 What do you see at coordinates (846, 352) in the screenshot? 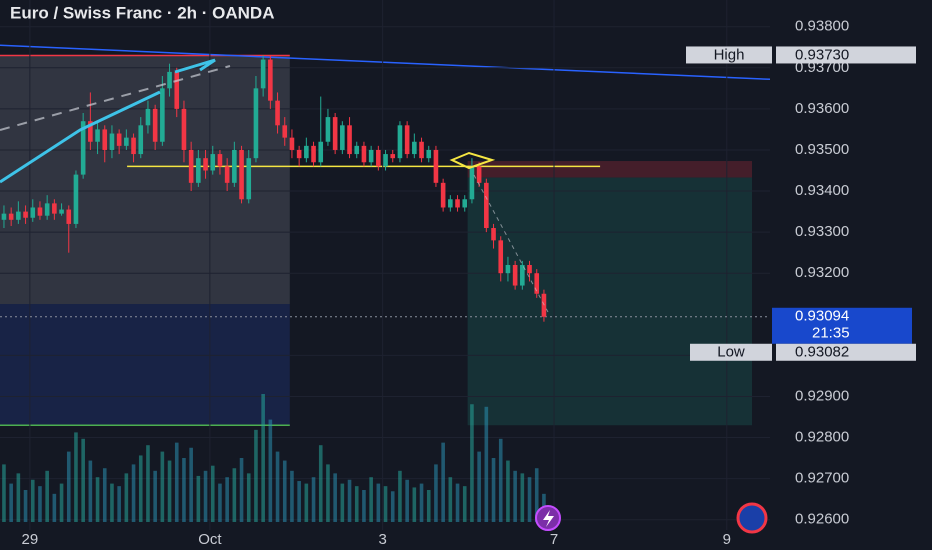
I see `low-value-badge` at bounding box center [846, 352].